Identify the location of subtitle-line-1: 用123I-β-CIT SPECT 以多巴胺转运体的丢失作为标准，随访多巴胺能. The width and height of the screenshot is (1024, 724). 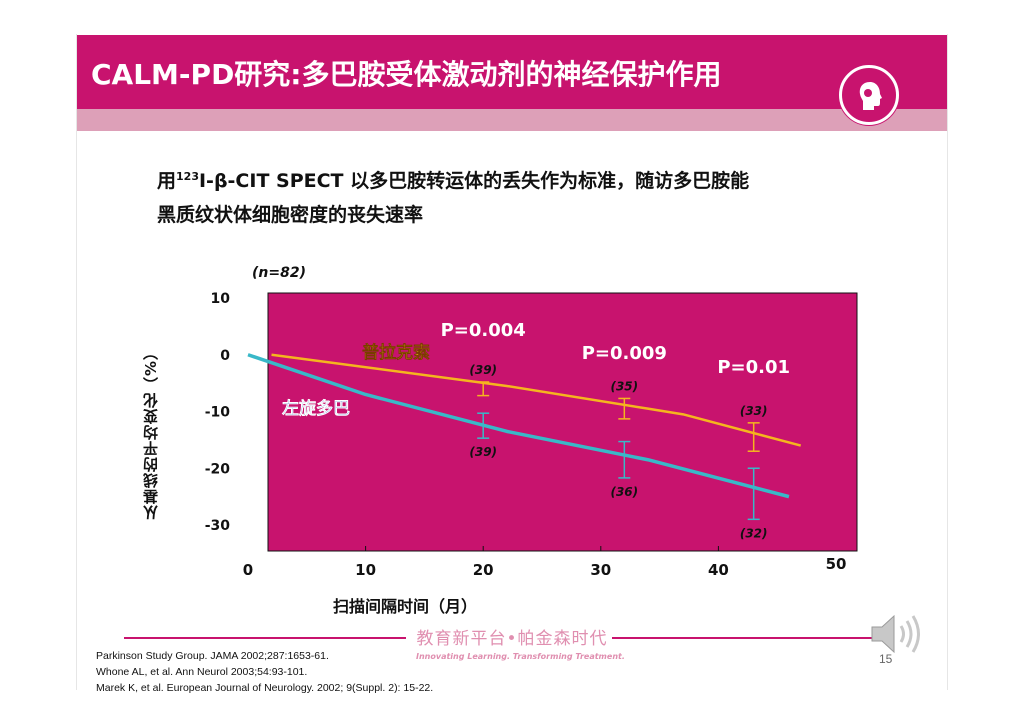
(517, 179).